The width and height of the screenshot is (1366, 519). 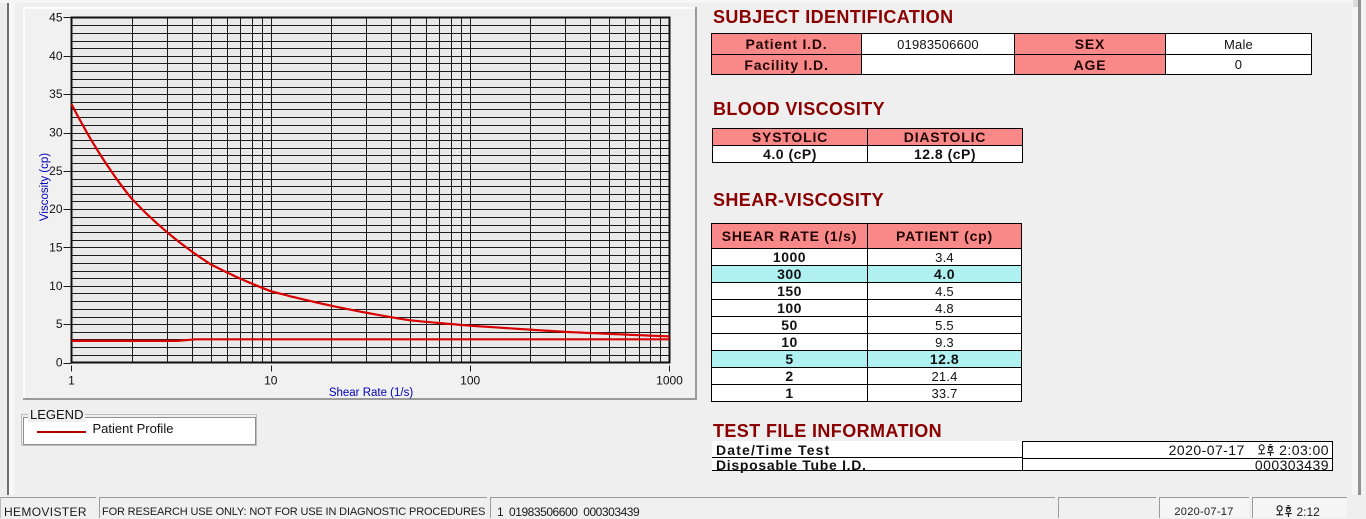 What do you see at coordinates (59, 324) in the screenshot?
I see `svg-text: 5` at bounding box center [59, 324].